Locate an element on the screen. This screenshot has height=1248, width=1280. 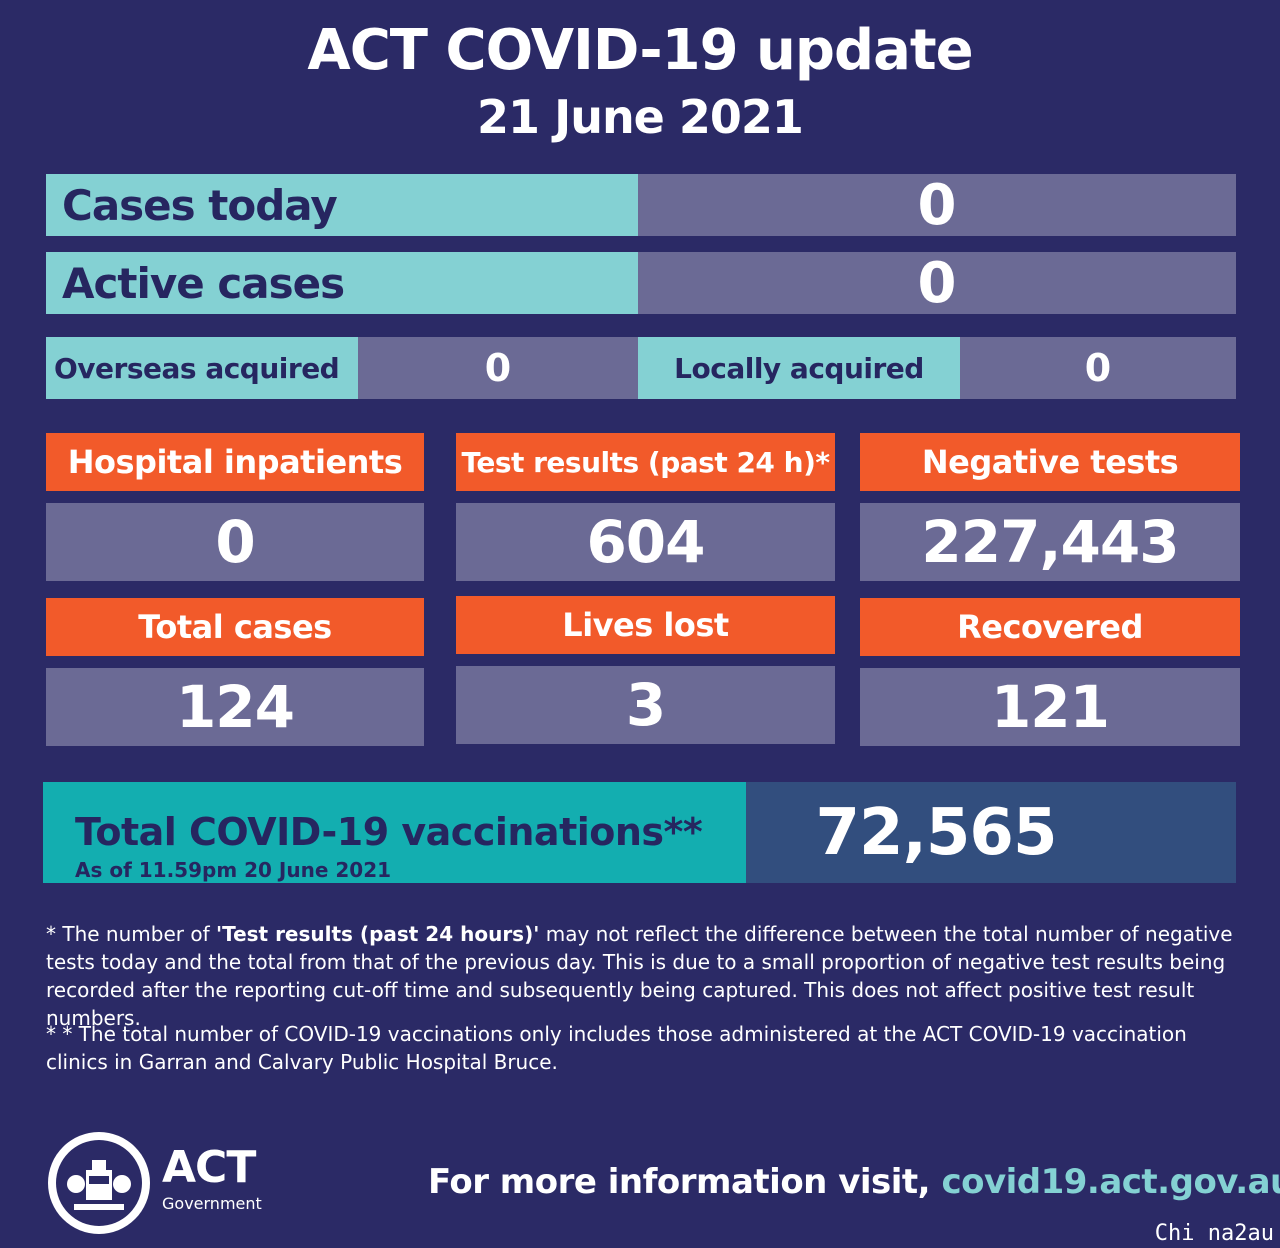
hospital-inpatients-value: 0 is located at coordinates (235, 542).